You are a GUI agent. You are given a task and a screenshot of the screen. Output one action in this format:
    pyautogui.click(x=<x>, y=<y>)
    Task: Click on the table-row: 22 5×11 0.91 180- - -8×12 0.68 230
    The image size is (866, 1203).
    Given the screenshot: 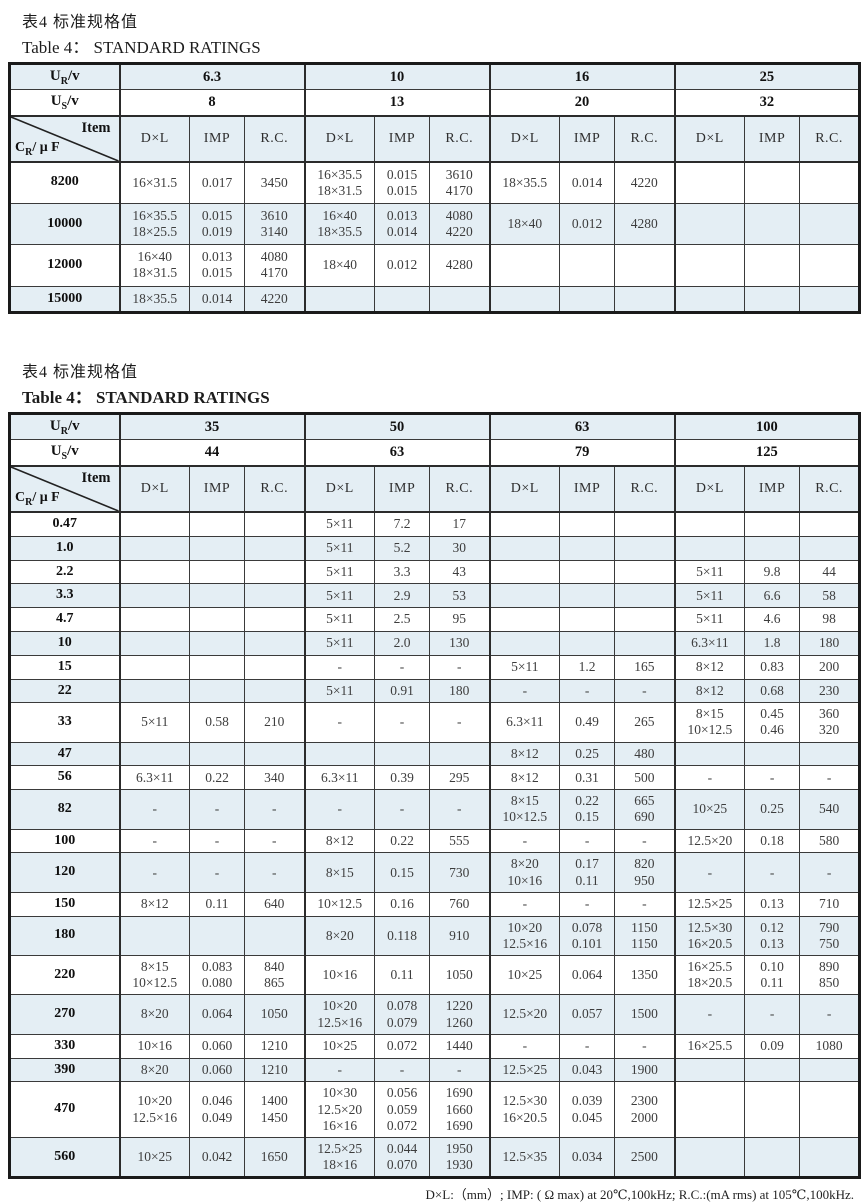 What is the action you would take?
    pyautogui.click(x=435, y=691)
    